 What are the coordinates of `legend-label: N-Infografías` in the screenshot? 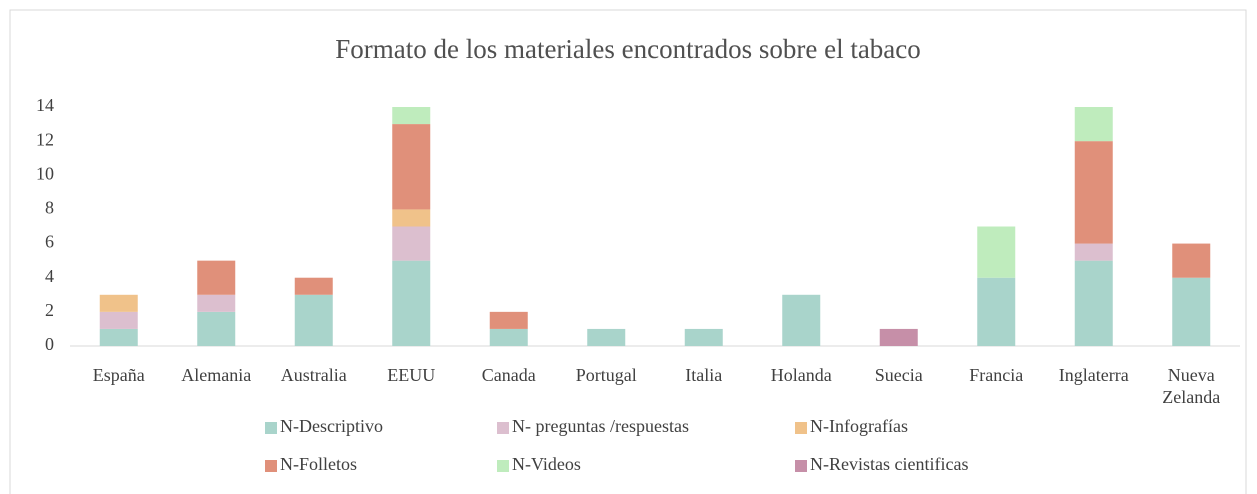 It's located at (859, 426).